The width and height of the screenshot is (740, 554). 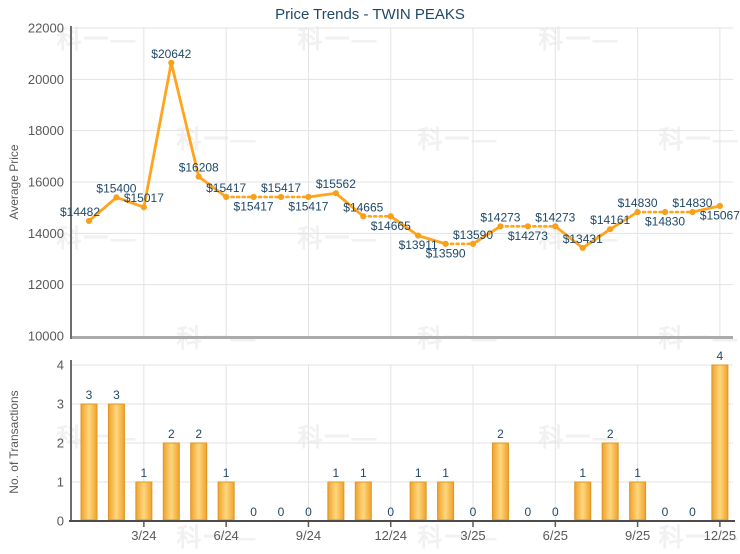 What do you see at coordinates (60, 365) in the screenshot?
I see `txn-y-tick-label: 4` at bounding box center [60, 365].